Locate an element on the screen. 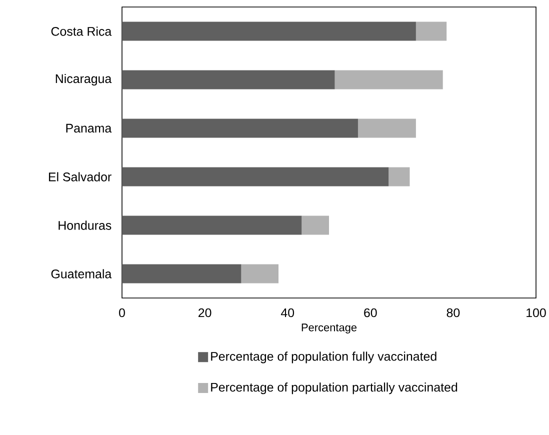  y-tick-label: El Salvador is located at coordinates (80, 177).